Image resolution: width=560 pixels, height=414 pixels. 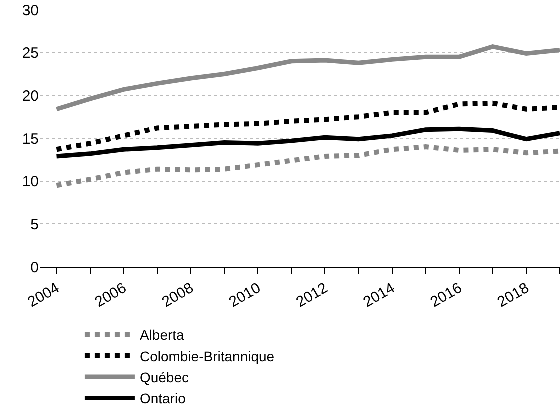 What do you see at coordinates (207, 356) in the screenshot?
I see `legend-label: Colombie-Britannique` at bounding box center [207, 356].